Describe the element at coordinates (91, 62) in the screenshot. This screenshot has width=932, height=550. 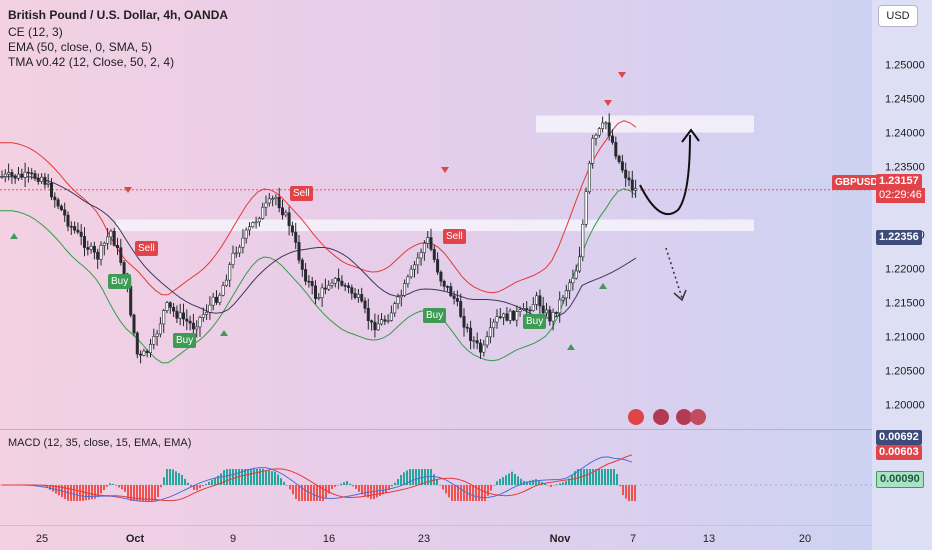
I see `indicator-tma-label: TMA v0.42 (12, Close, 50, 2, 4)` at that location.